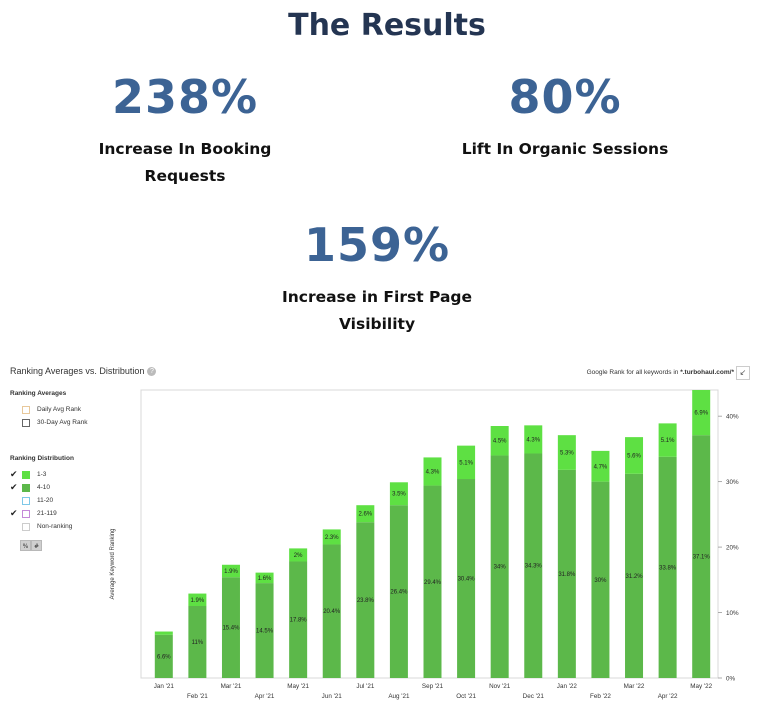  What do you see at coordinates (467, 580) in the screenshot?
I see `data-label: 30.4%` at bounding box center [467, 580].